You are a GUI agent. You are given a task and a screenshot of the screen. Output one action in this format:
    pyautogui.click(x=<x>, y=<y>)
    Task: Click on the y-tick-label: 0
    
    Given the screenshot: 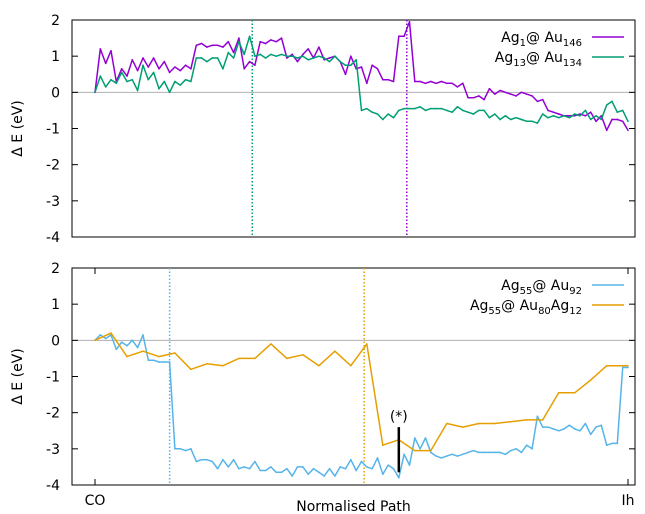 What is the action you would take?
    pyautogui.click(x=55, y=93)
    